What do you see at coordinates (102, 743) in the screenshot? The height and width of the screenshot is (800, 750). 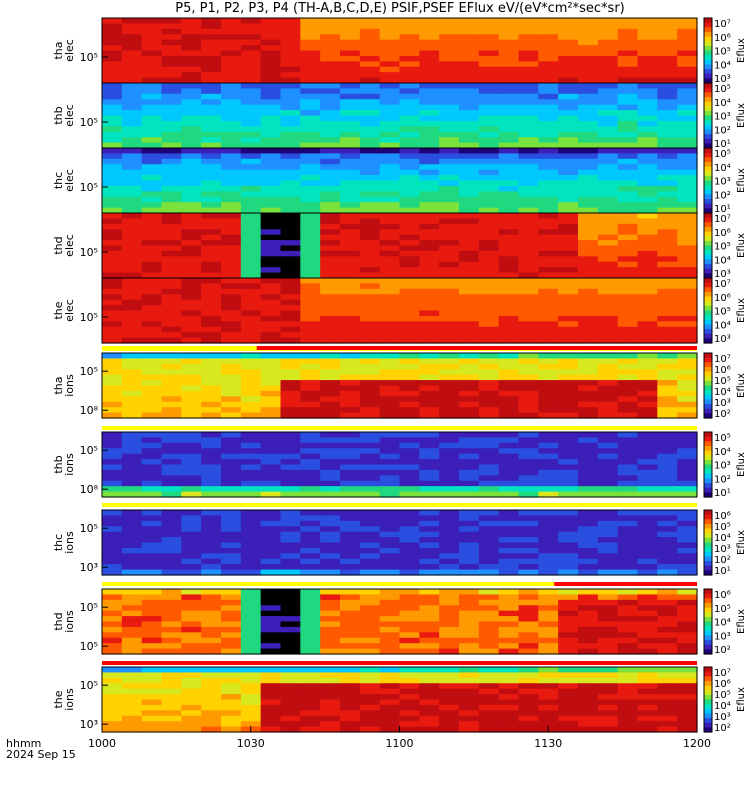 I see `x-tick-label: 1000` at bounding box center [102, 743].